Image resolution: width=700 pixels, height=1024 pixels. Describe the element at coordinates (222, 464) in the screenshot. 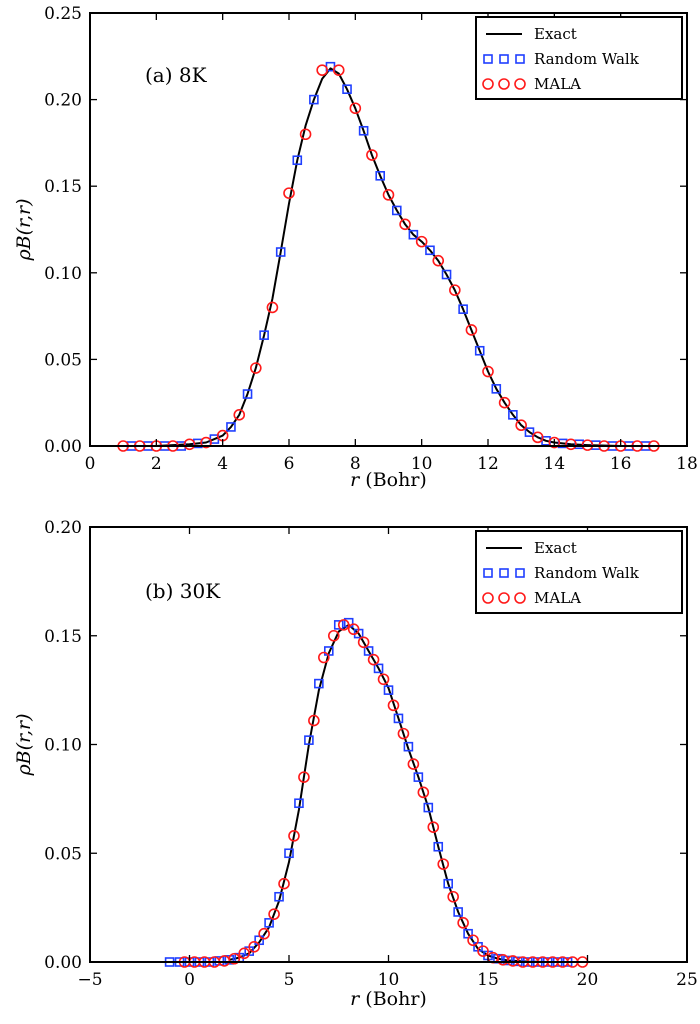

I see `x-tick-label: 4` at that location.